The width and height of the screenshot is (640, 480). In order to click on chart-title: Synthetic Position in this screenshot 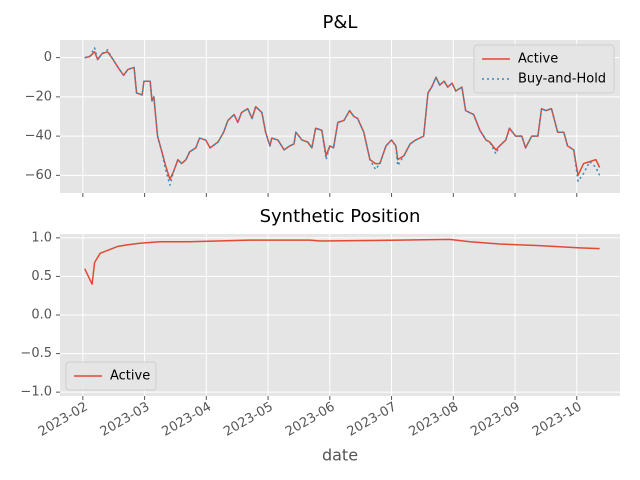, I will do `click(340, 216)`.